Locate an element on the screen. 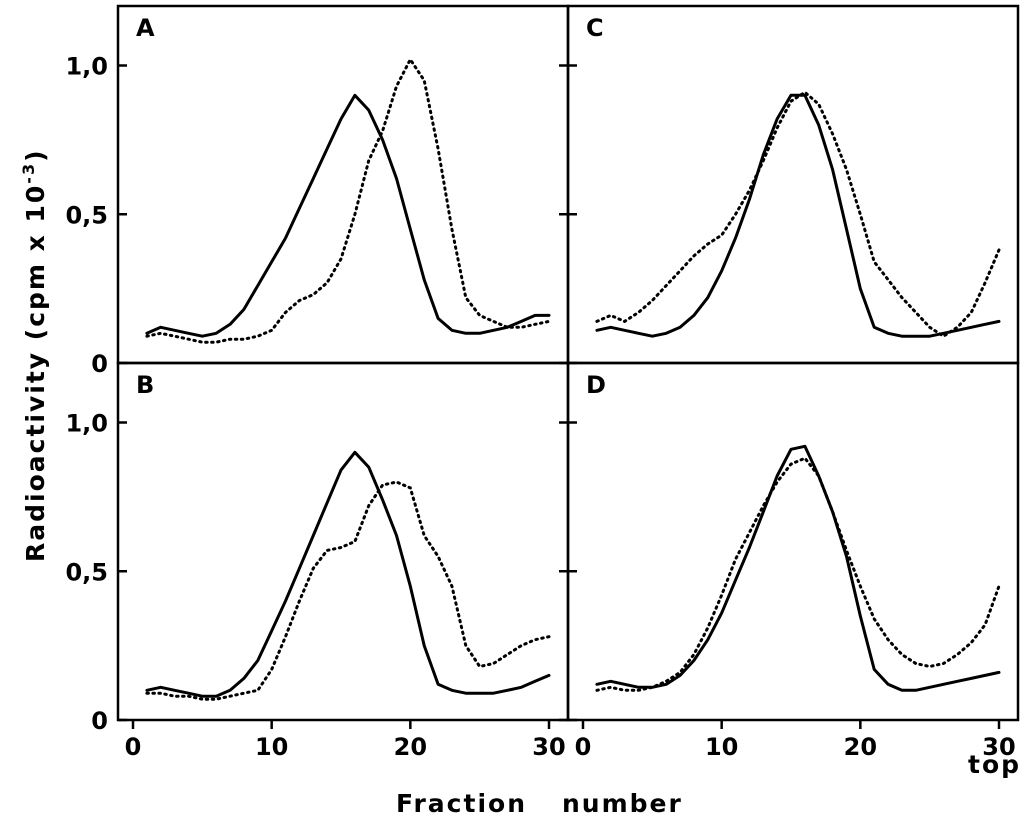 The image size is (1027, 821). panel-a-y-tick-label: 0 is located at coordinates (99, 364).